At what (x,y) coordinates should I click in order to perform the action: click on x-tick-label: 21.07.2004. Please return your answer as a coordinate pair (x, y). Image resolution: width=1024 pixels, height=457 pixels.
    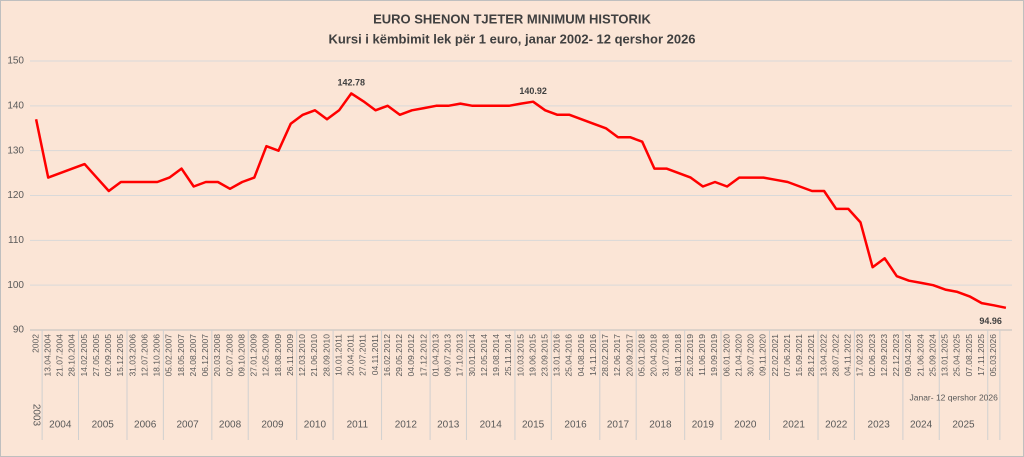
    Looking at the image, I should click on (60, 355).